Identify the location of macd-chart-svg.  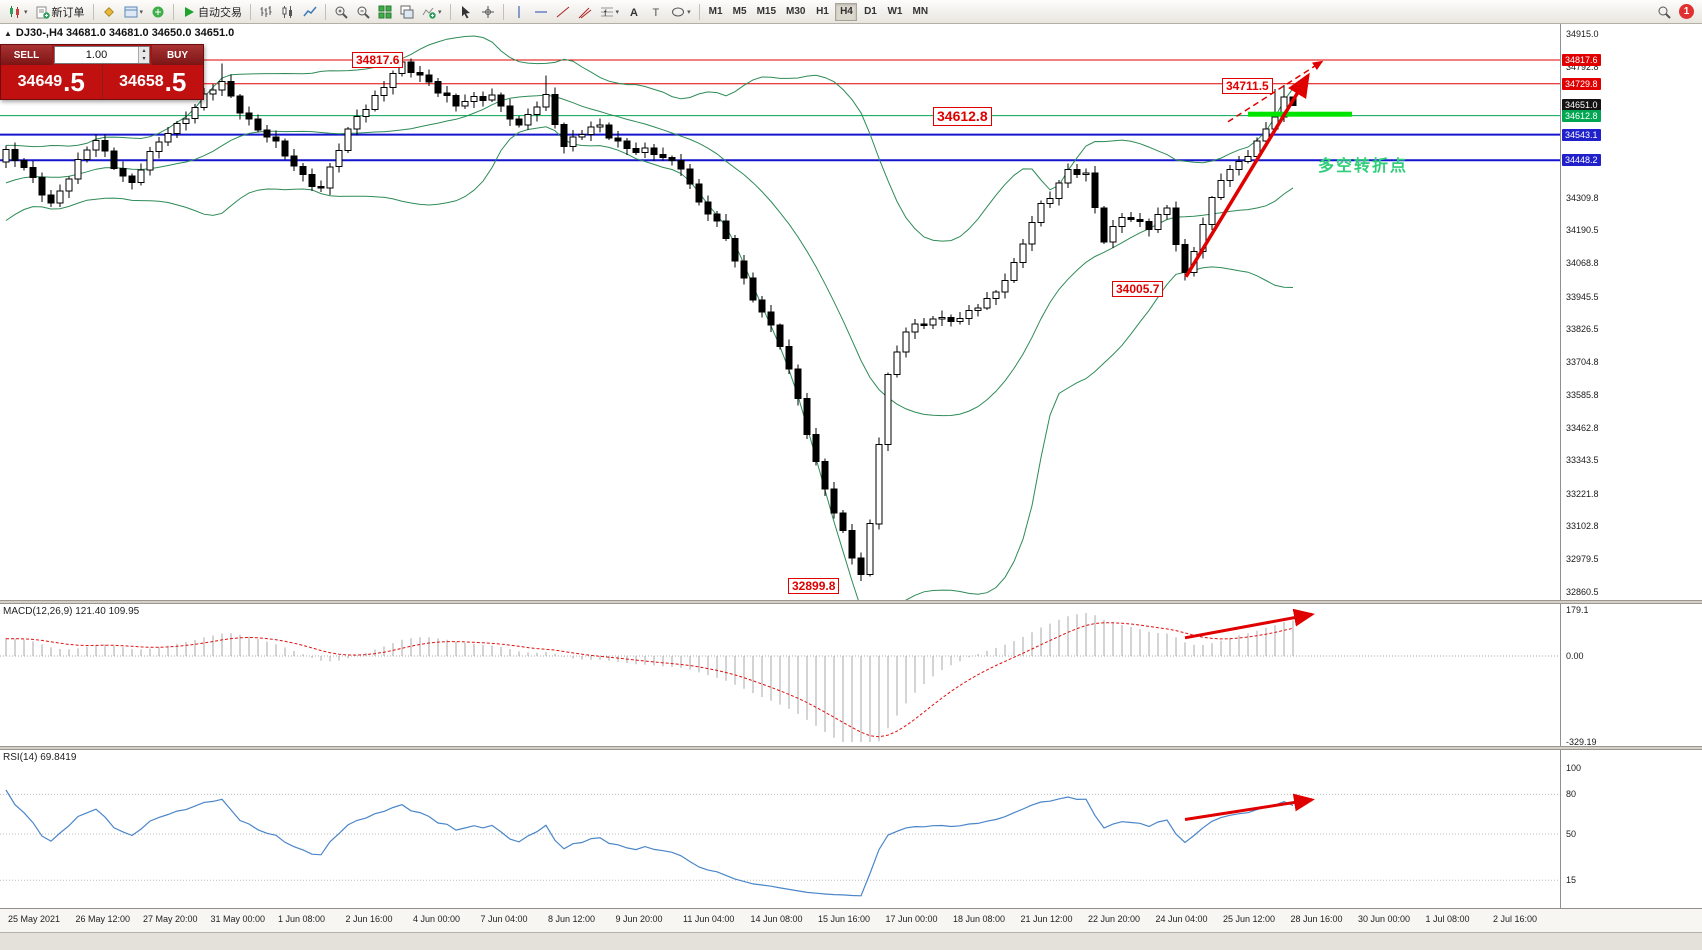
(780, 675).